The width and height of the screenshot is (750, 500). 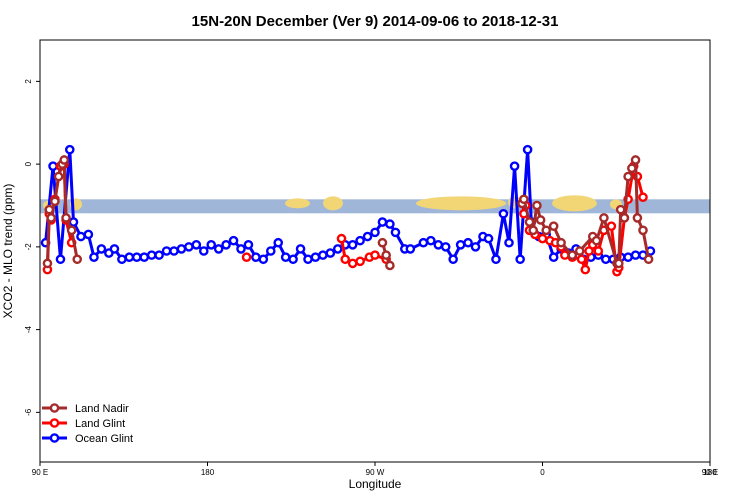 I want to click on y-axis: 2 0 -2 -4 -6, so click(x=32, y=247).